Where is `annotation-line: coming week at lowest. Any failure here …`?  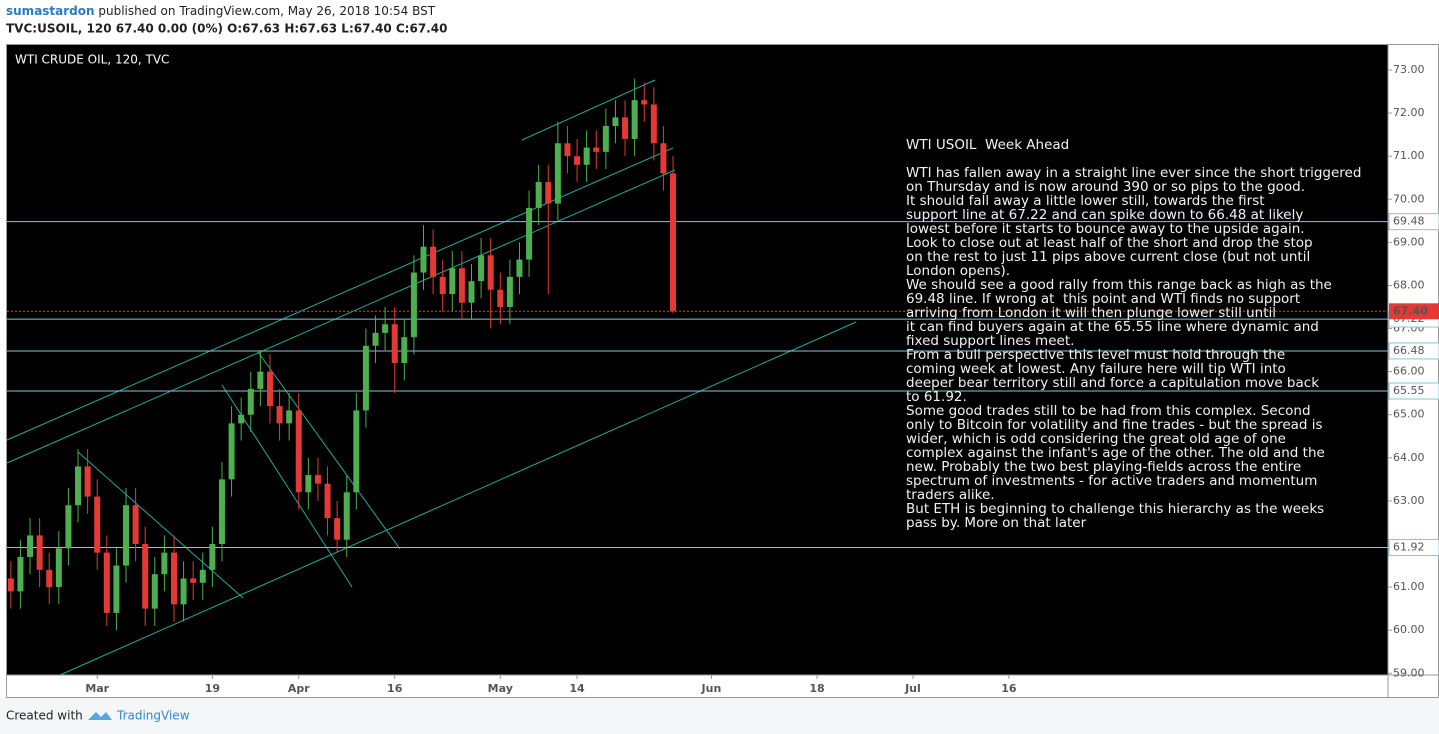
annotation-line: coming week at lowest. Any failure here … is located at coordinates (1096, 369).